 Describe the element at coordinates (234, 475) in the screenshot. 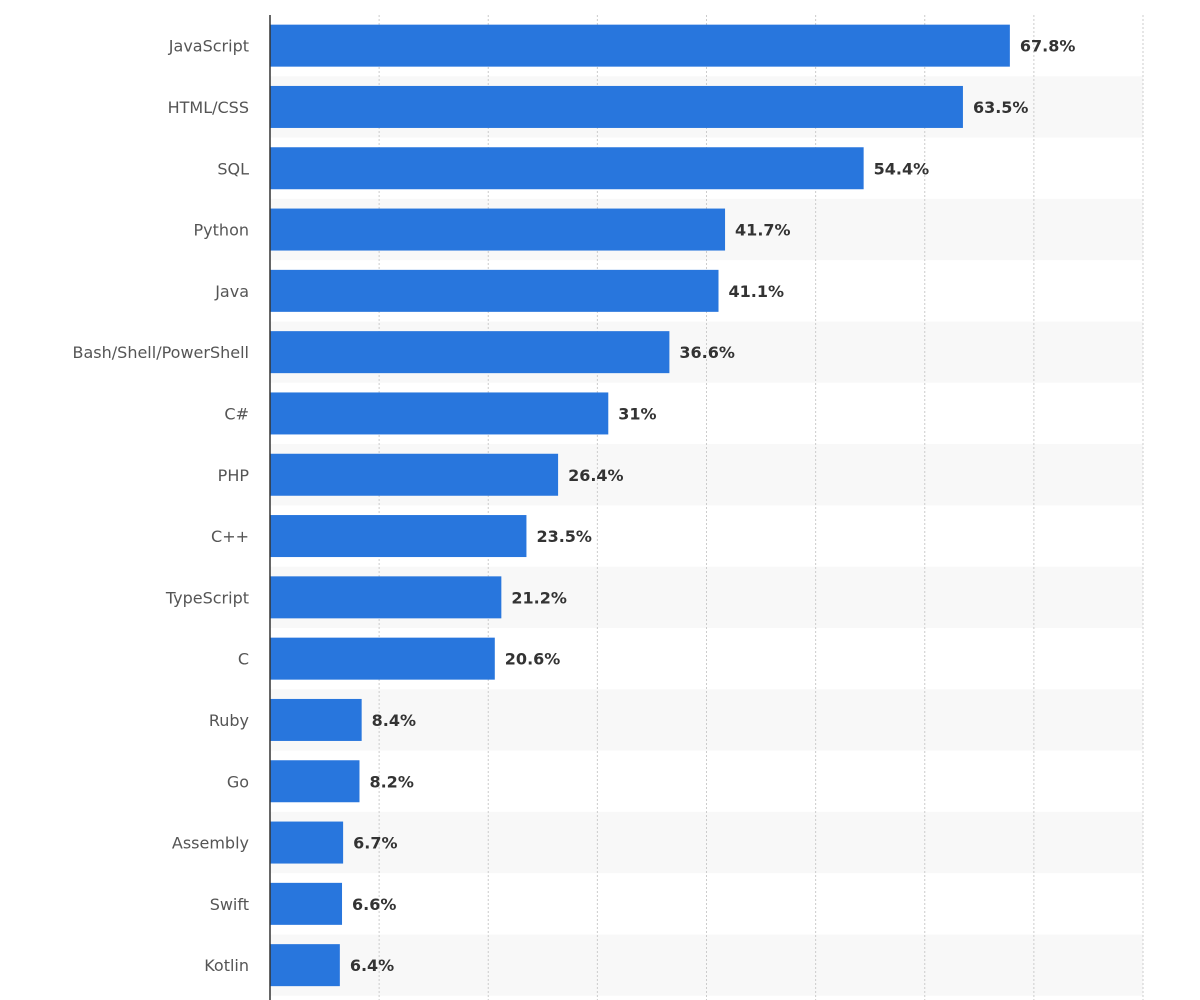

I see `category-label: PHP` at that location.